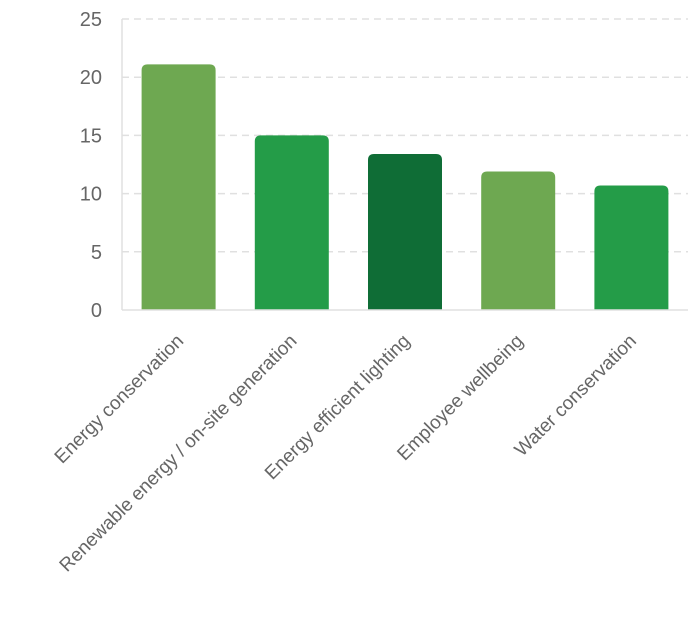  I want to click on x-tick-label: Energy conservation, so click(119, 399).